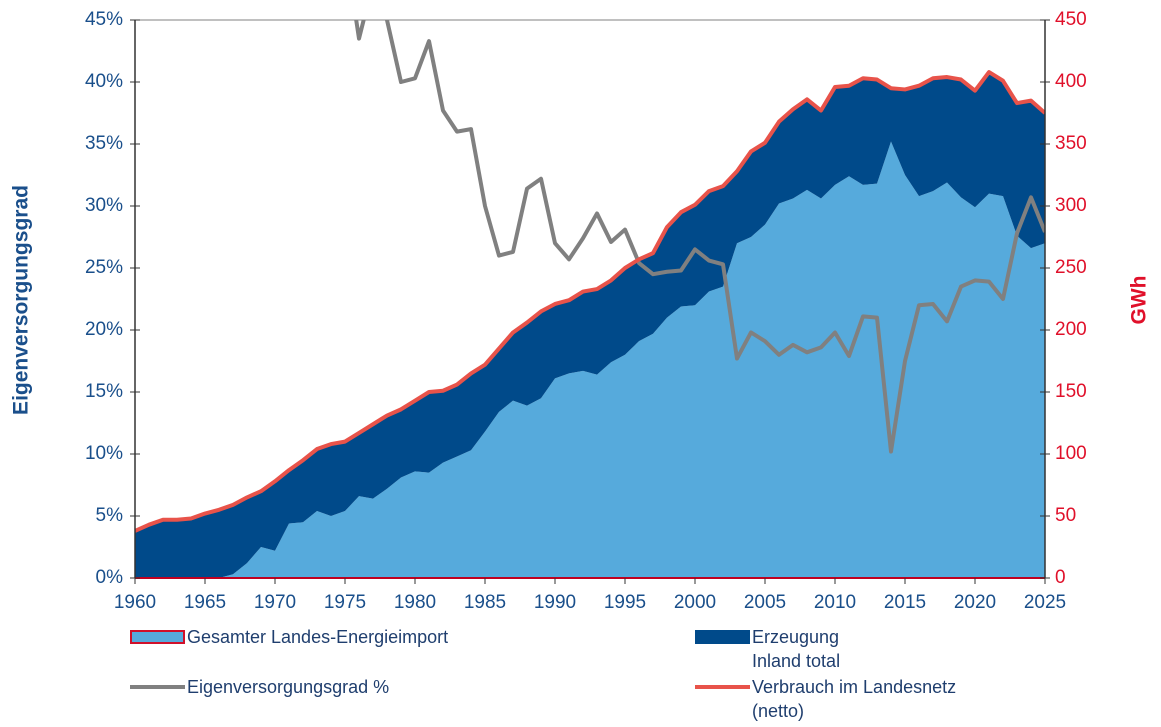  What do you see at coordinates (104, 143) in the screenshot?
I see `y-tick-label: 35%` at bounding box center [104, 143].